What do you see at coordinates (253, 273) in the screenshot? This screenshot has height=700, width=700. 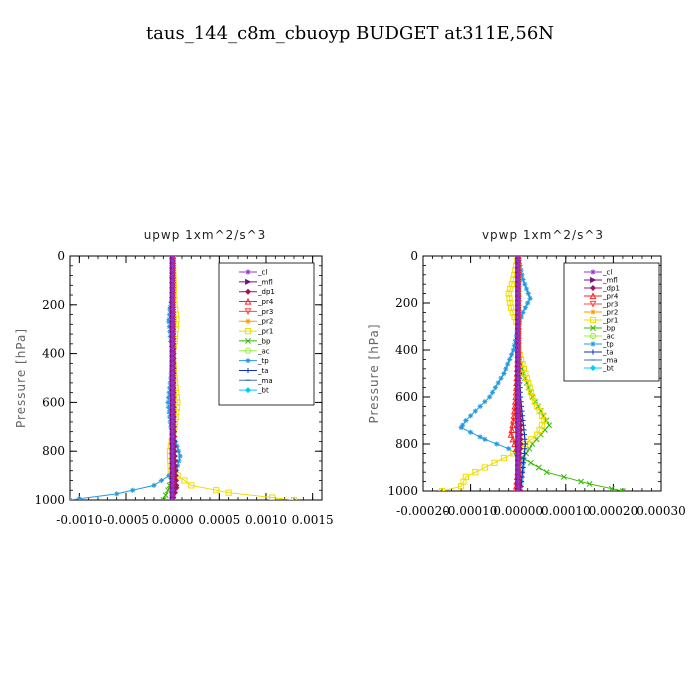 I see `legend-entry-cl: _cl` at bounding box center [253, 273].